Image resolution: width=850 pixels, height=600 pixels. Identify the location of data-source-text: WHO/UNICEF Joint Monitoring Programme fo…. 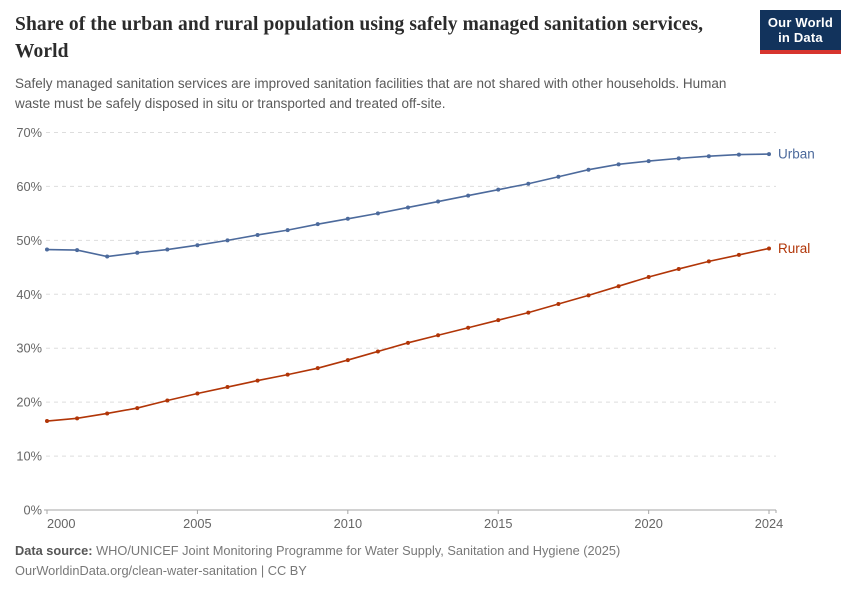
(358, 550).